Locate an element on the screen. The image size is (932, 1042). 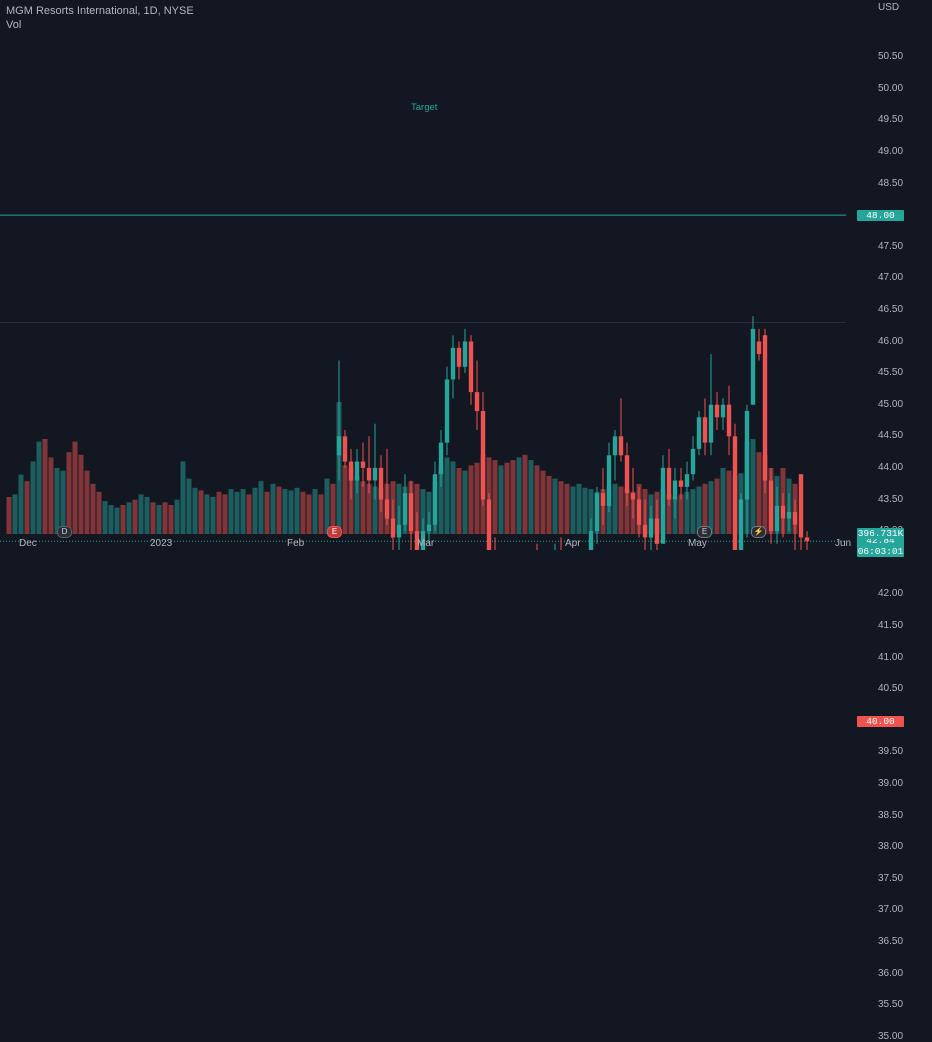
chart-legend: MGM Resorts International, 1D, NYSE Vol is located at coordinates (100, 18).